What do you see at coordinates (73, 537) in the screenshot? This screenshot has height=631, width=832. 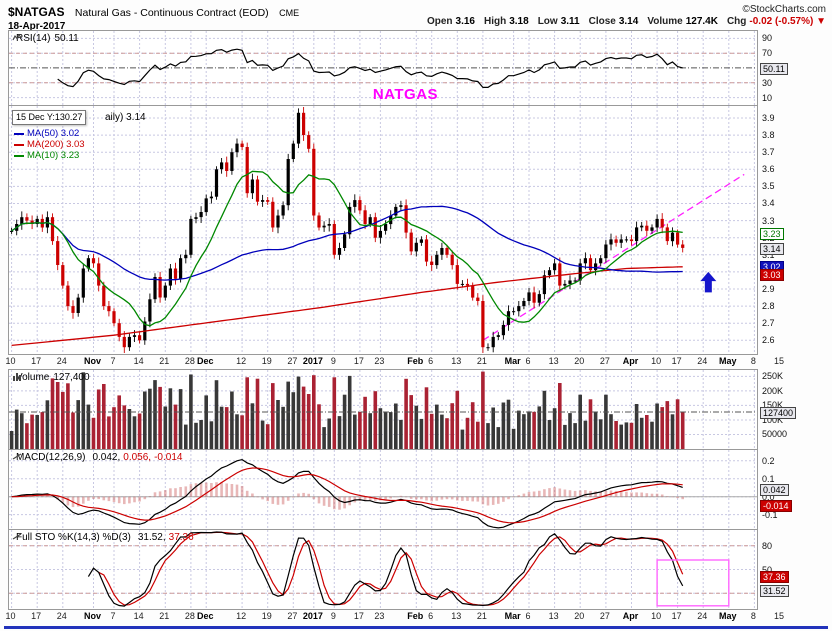 I see `stochastic-name: Full STO %K(14,3) %D(3)` at bounding box center [73, 537].